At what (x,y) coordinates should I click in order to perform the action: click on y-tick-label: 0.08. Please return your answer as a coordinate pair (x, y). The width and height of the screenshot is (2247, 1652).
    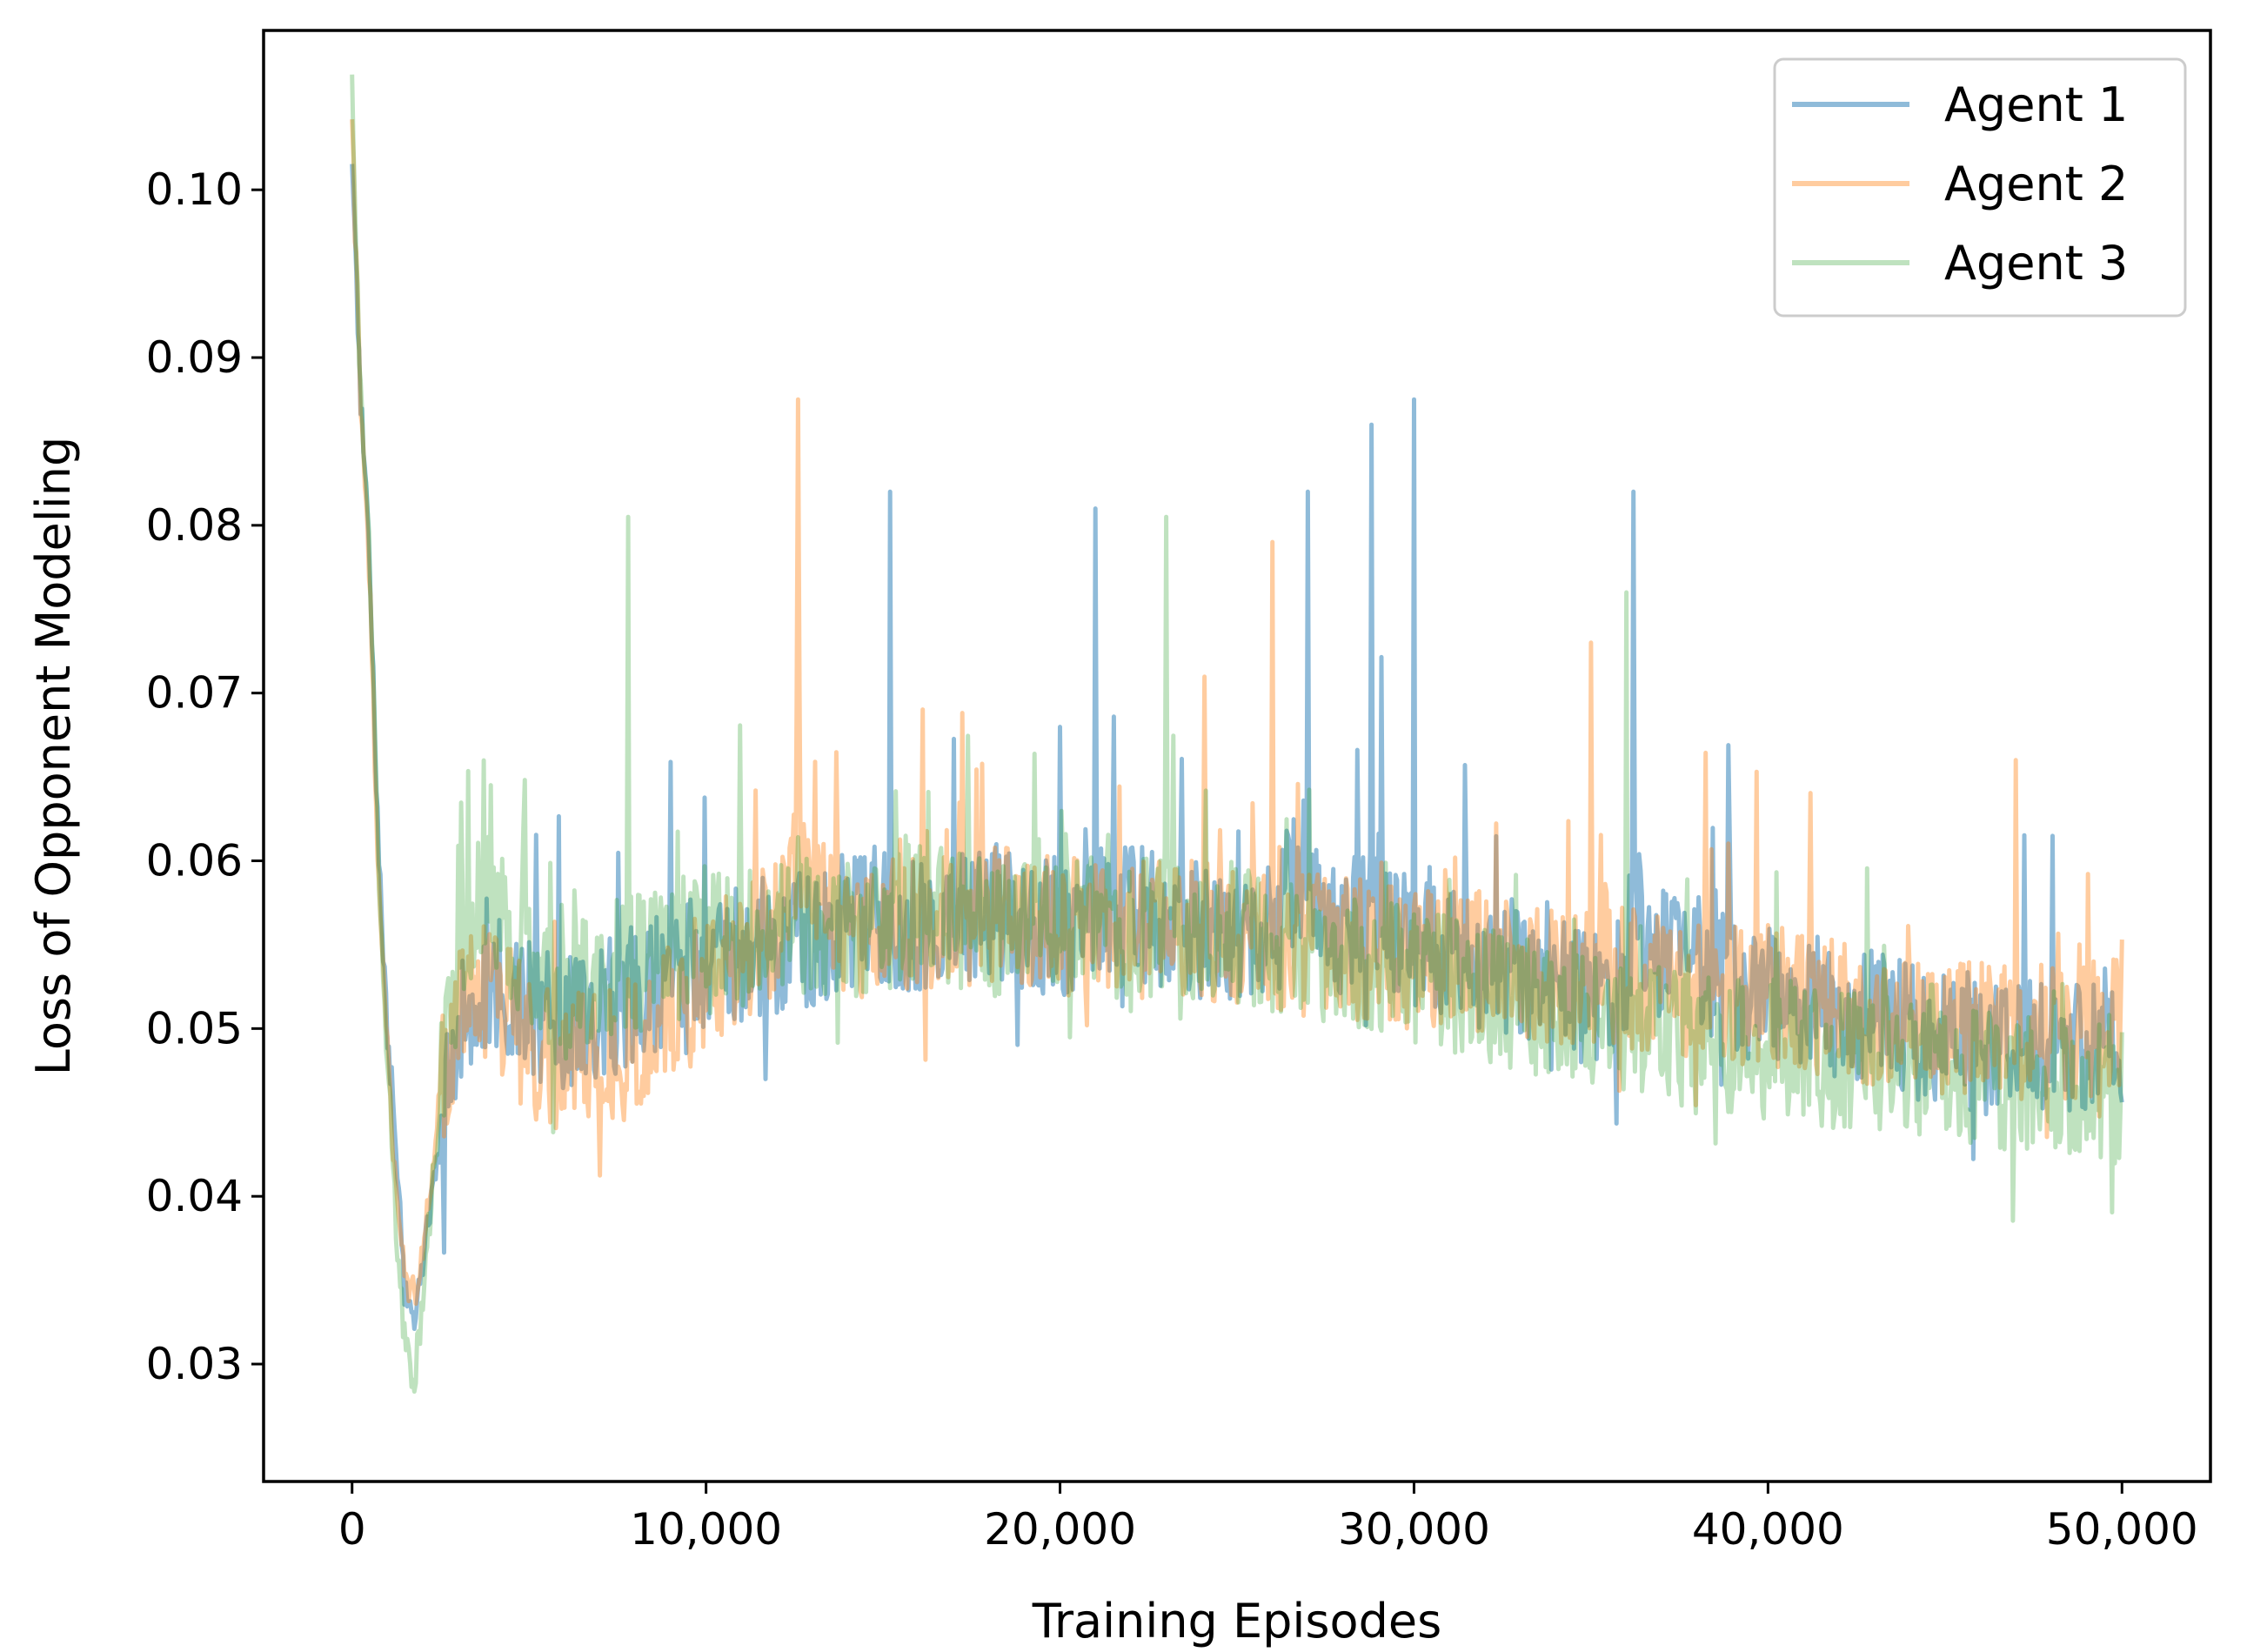
    Looking at the image, I should click on (194, 525).